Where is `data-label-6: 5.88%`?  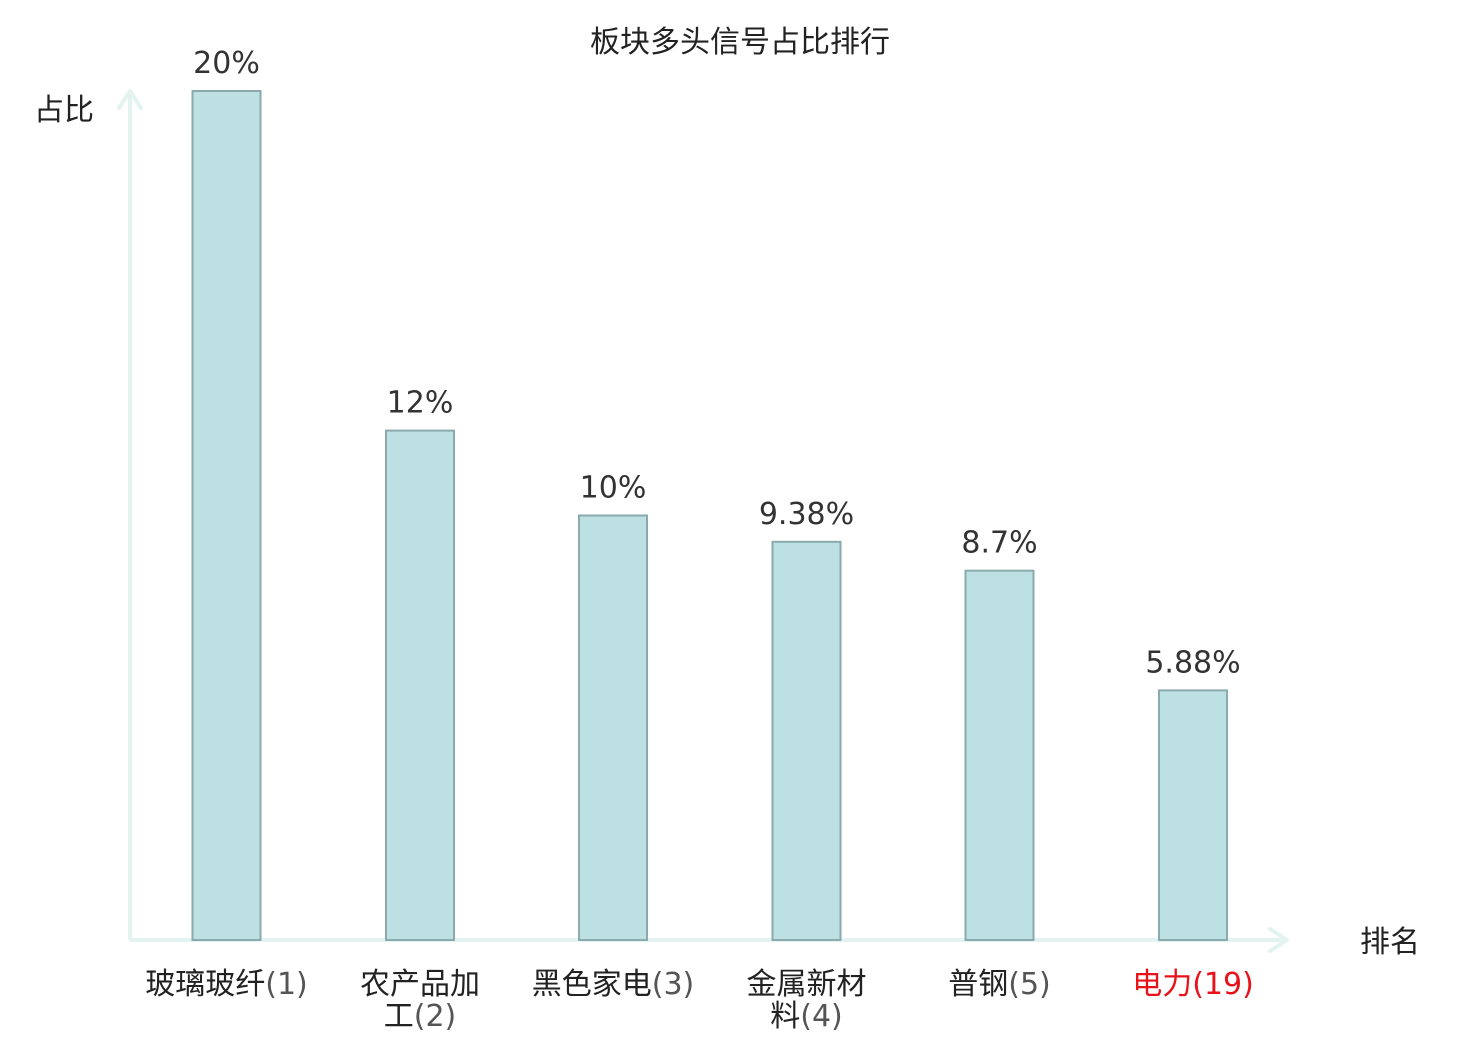
data-label-6: 5.88% is located at coordinates (1192, 662).